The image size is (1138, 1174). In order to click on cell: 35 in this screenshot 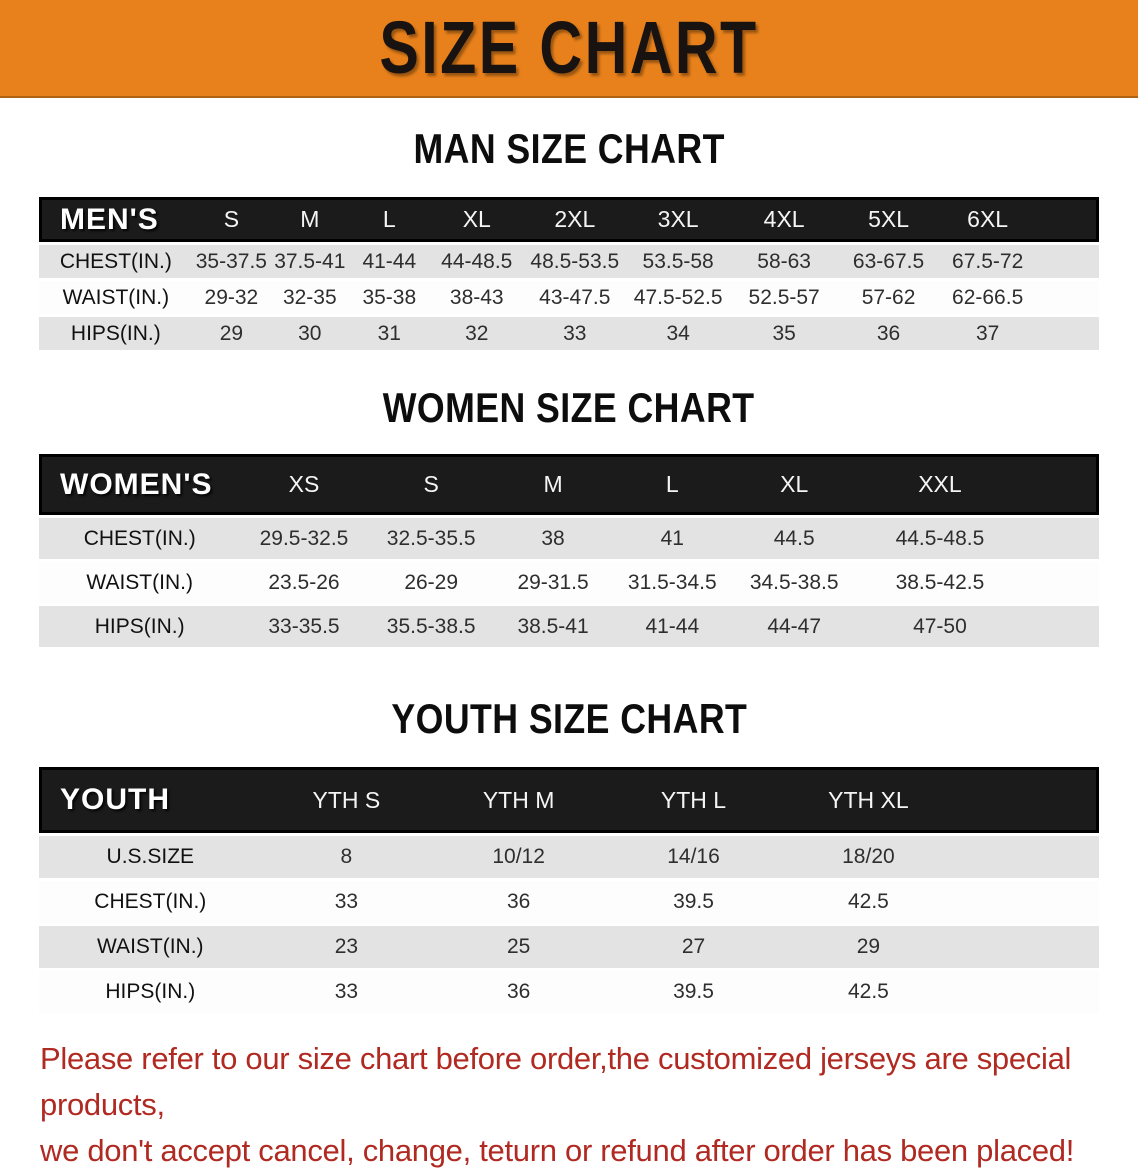, I will do `click(784, 333)`.